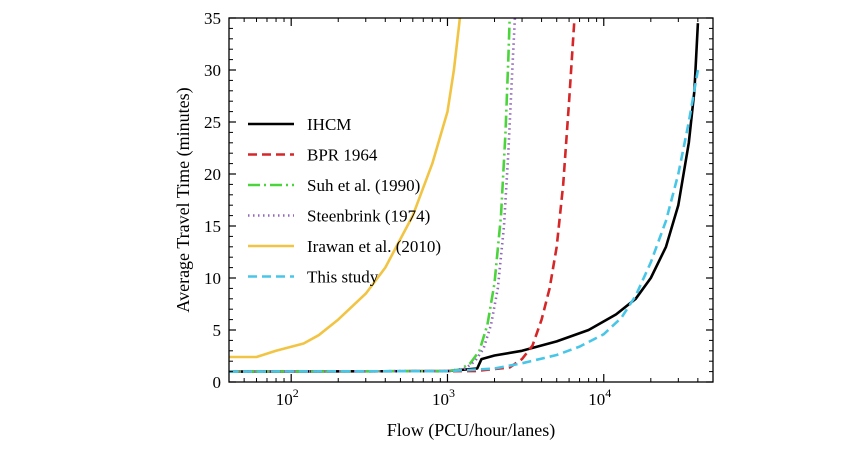 This screenshot has height=468, width=862. I want to click on y-tick-label: 35, so click(212, 18).